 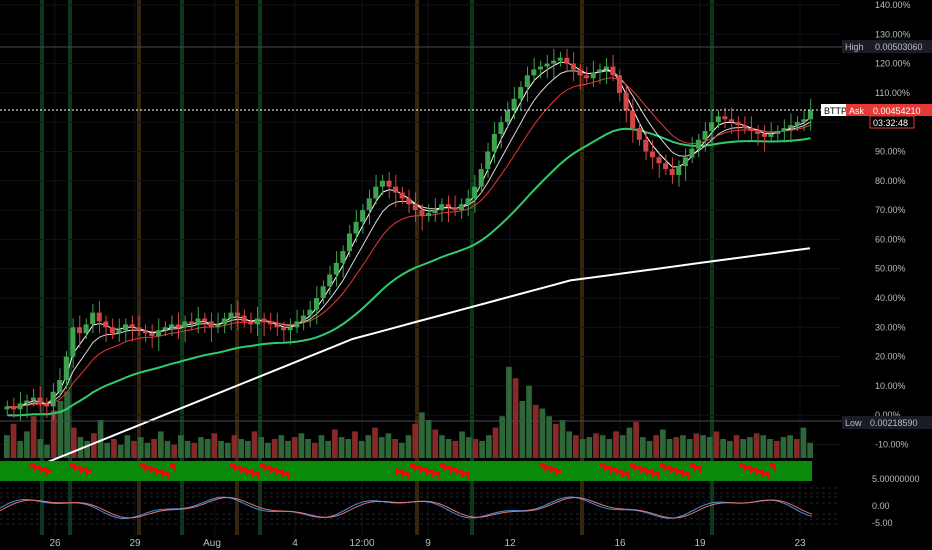 I want to click on trend-strip, so click(x=406, y=471).